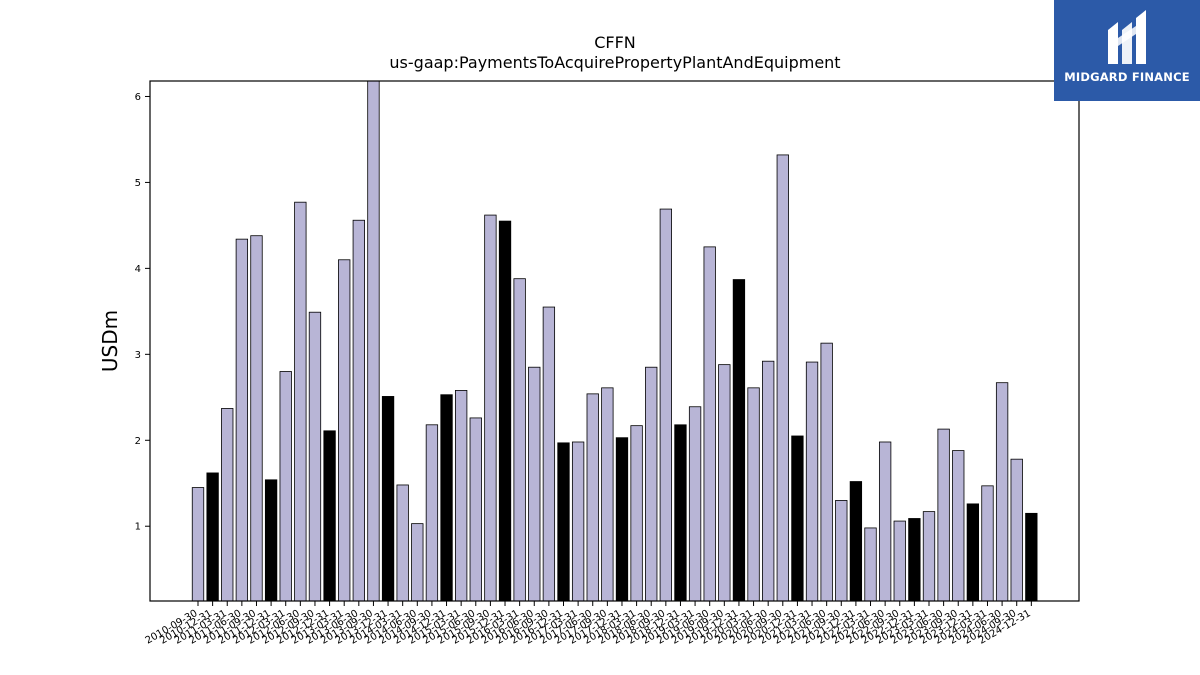  I want to click on brand-logo-text: MIDGARD FINANCE, so click(1127, 77).